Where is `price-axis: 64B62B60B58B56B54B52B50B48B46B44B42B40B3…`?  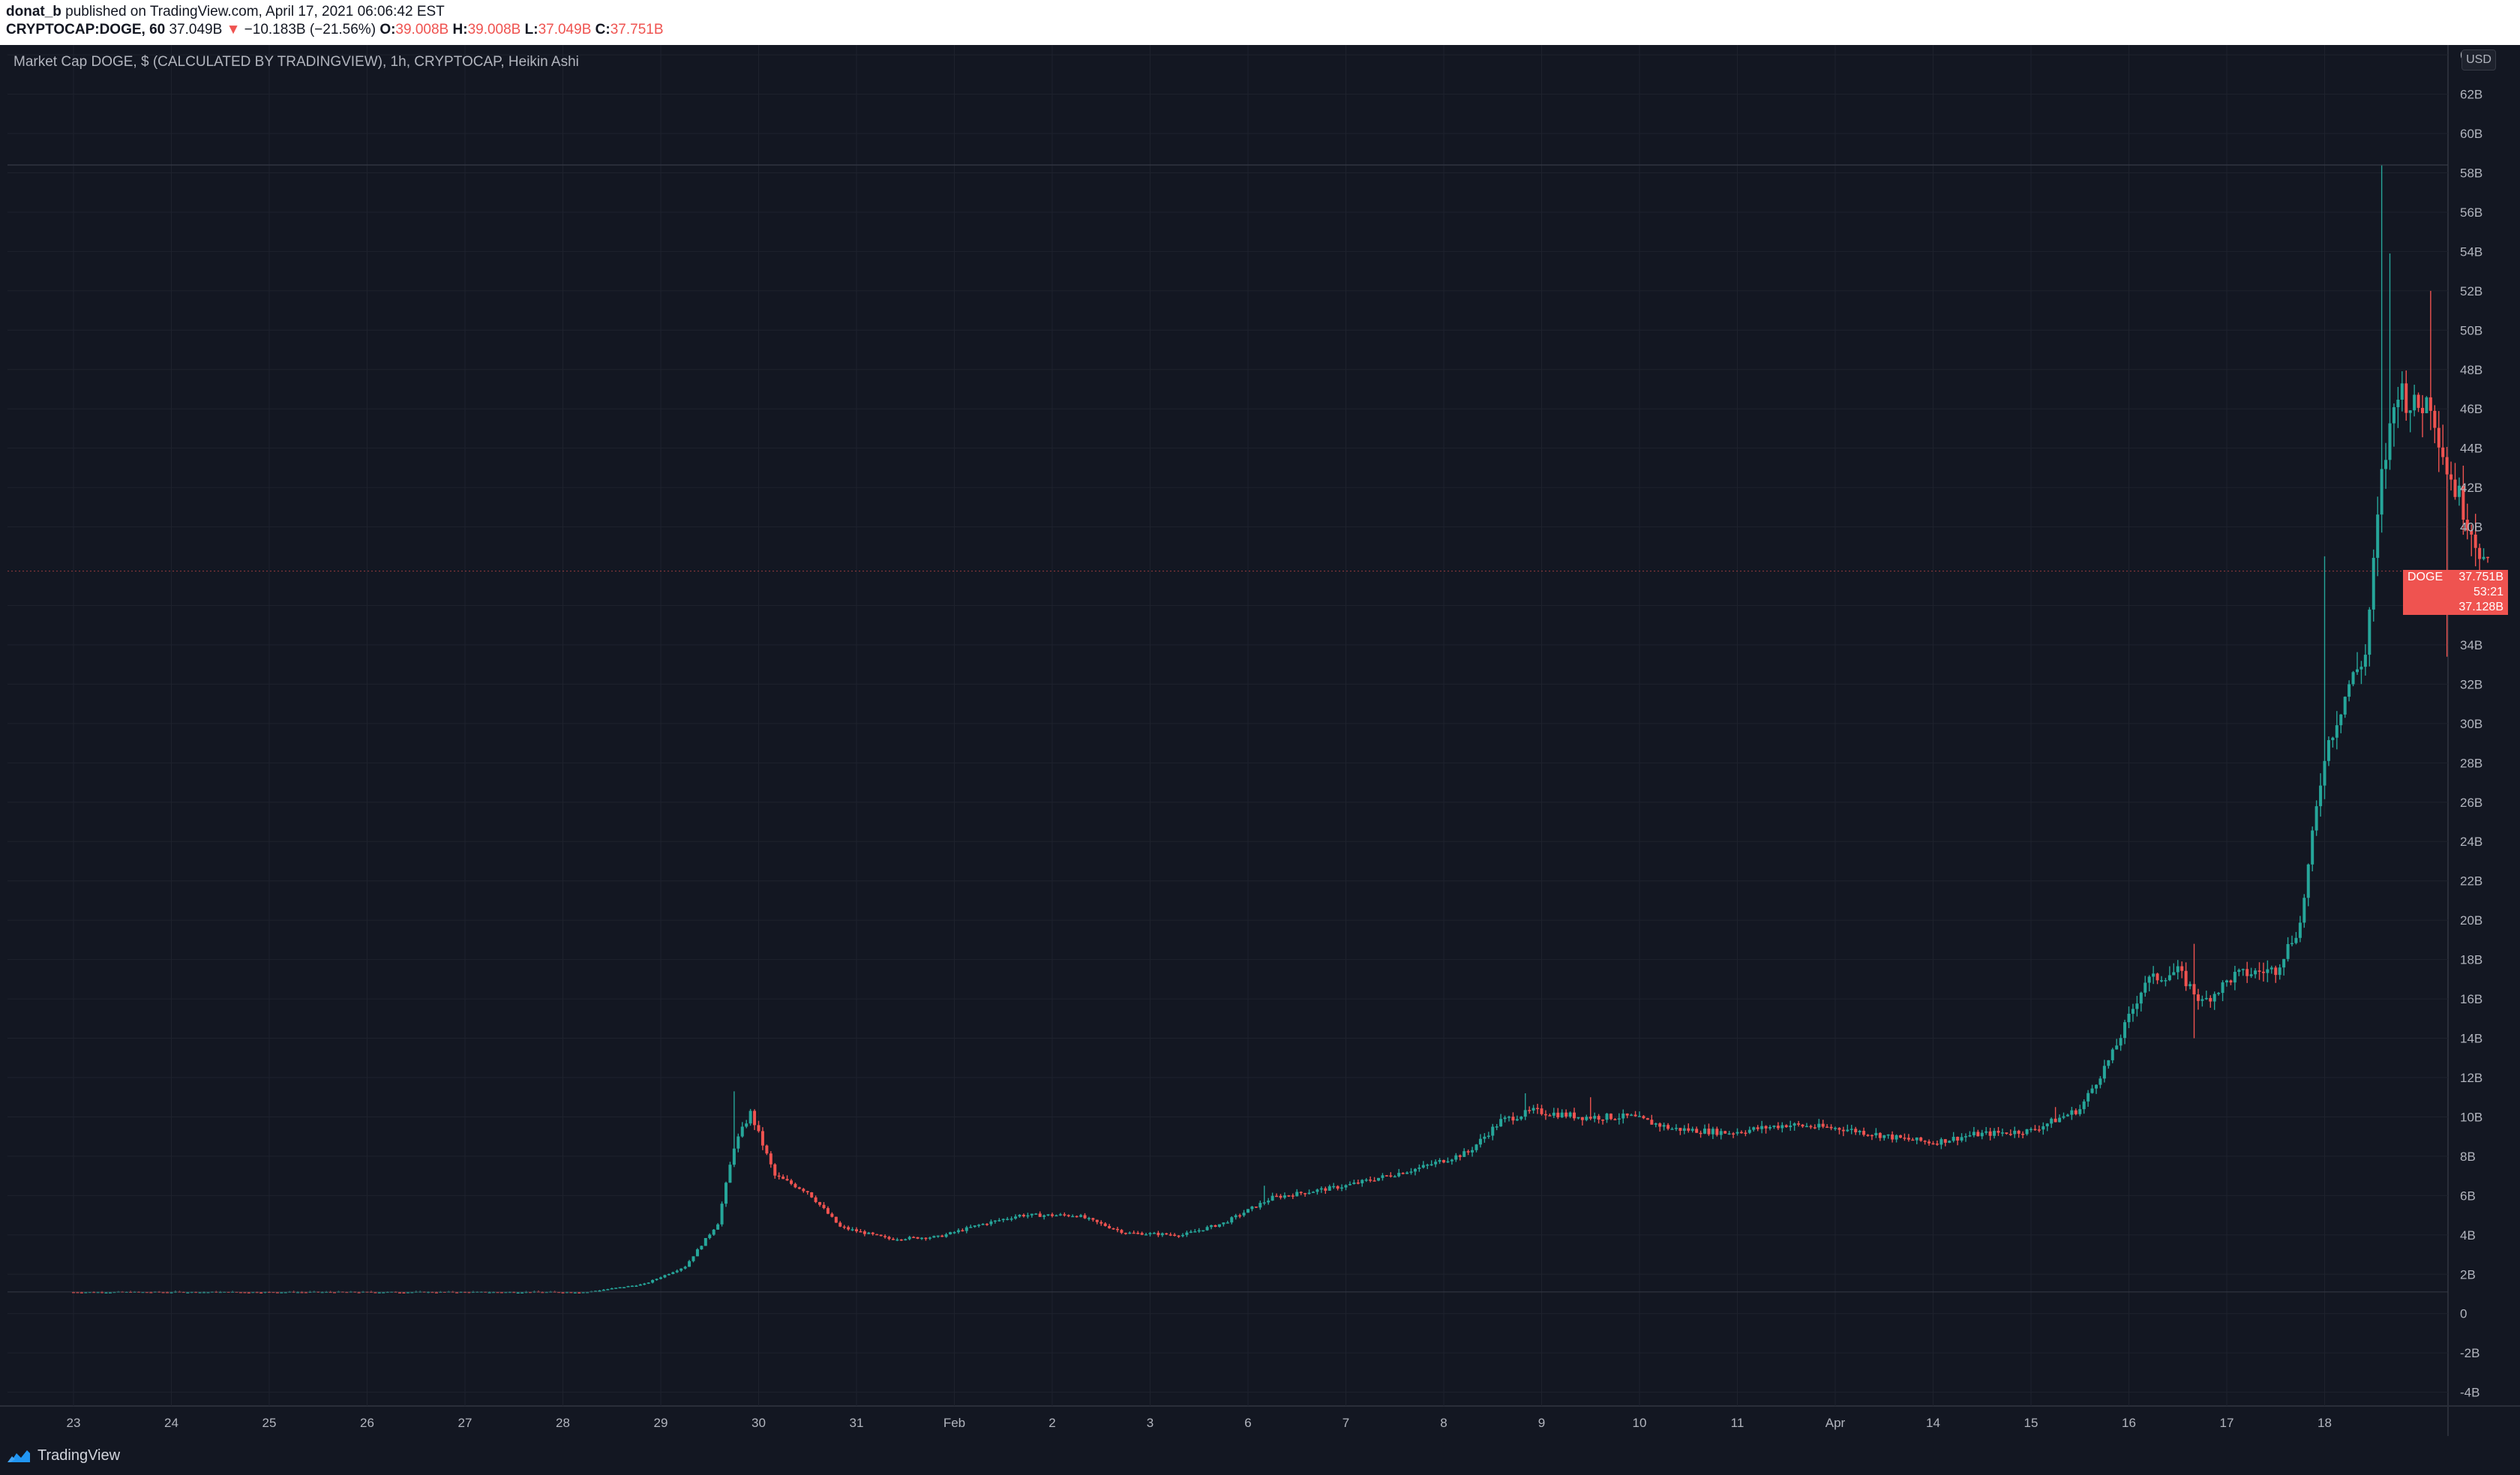 price-axis: 64B62B60B58B56B54B52B50B48B46B44B42B40B3… is located at coordinates (2471, 724).